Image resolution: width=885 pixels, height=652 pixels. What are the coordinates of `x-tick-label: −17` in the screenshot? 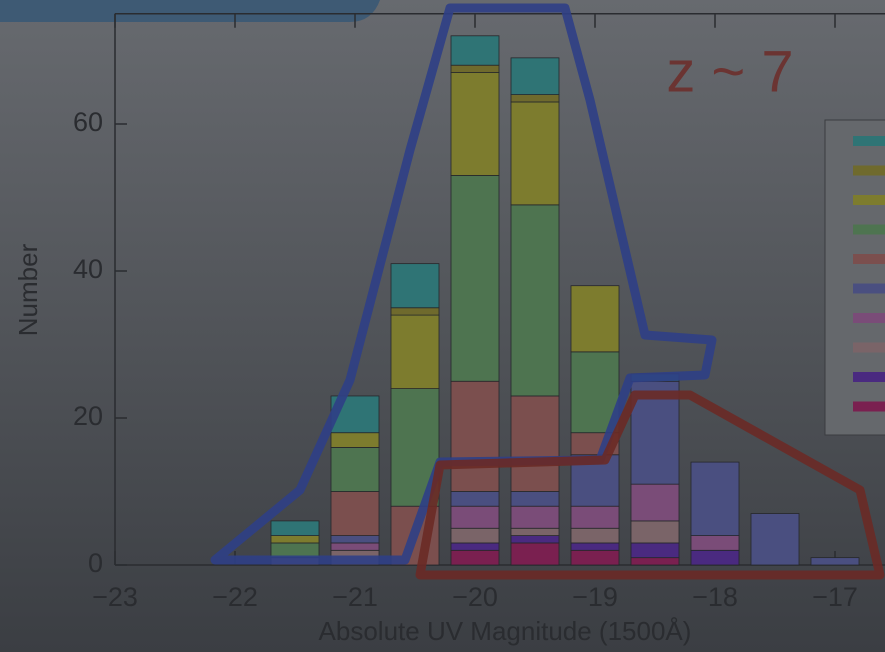 It's located at (835, 597).